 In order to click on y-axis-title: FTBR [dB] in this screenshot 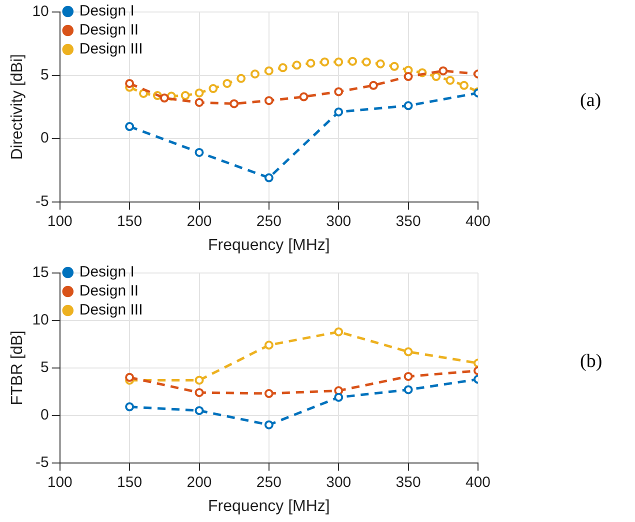, I will do `click(17, 368)`.